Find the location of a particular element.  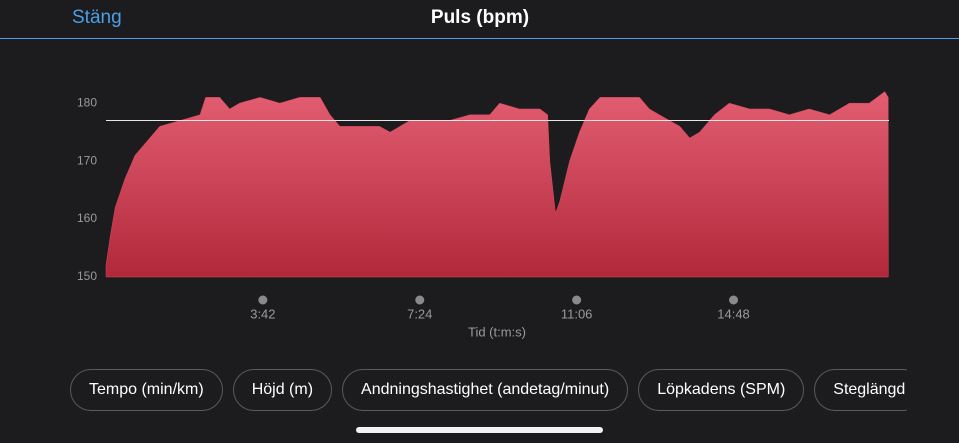

x-tick-label: 11:06 is located at coordinates (577, 313).